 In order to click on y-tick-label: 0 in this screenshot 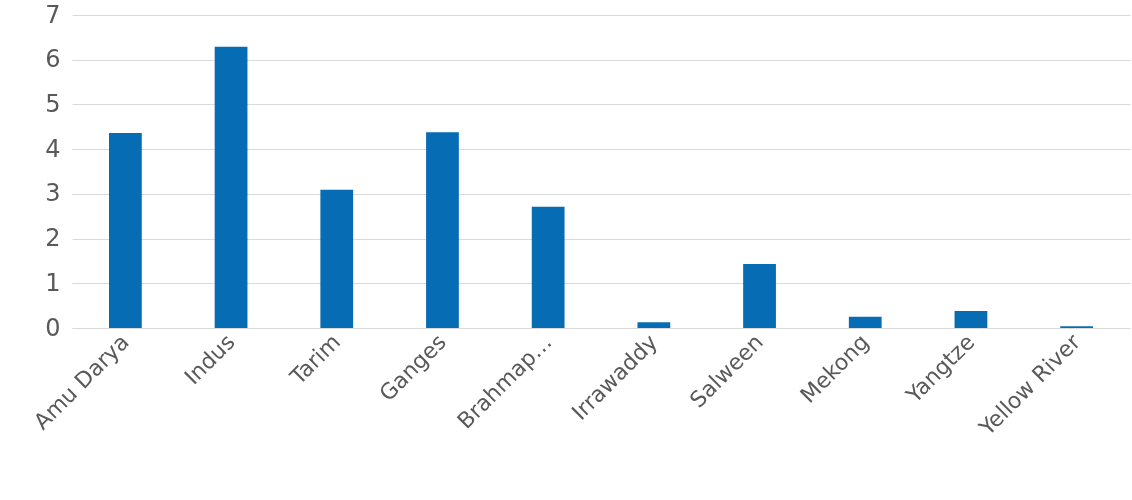, I will do `click(53, 327)`.